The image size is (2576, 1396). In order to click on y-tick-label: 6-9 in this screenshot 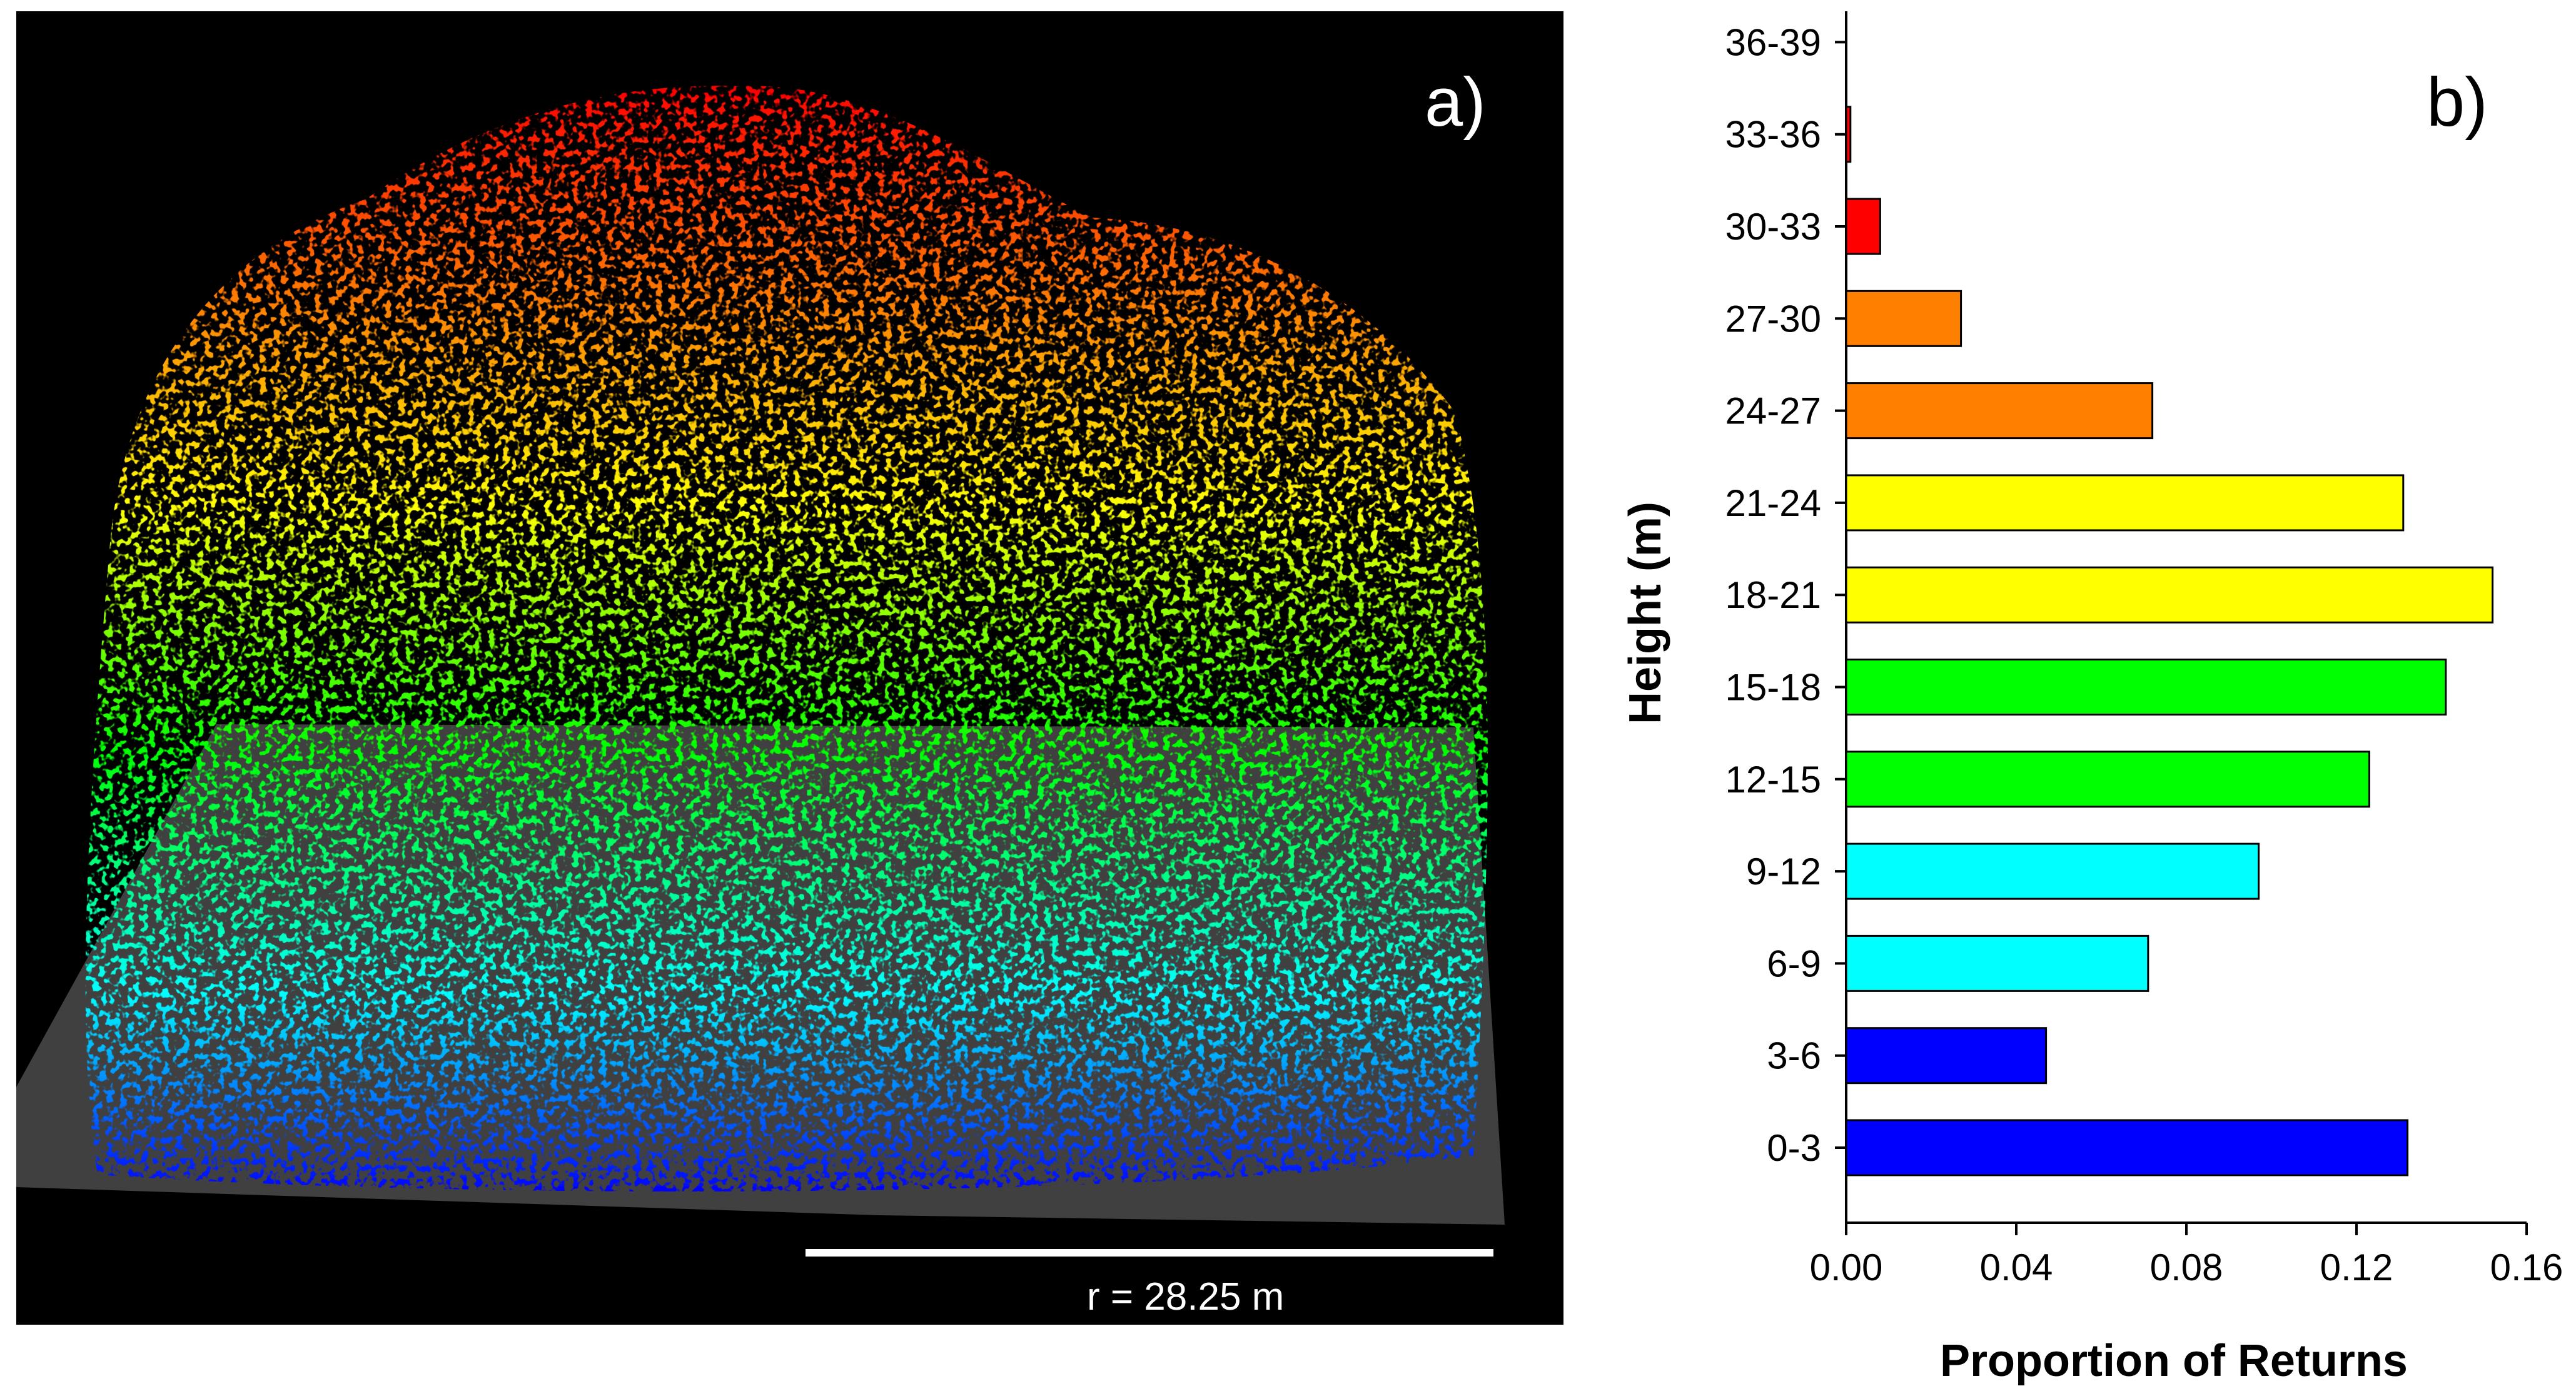, I will do `click(1794, 963)`.